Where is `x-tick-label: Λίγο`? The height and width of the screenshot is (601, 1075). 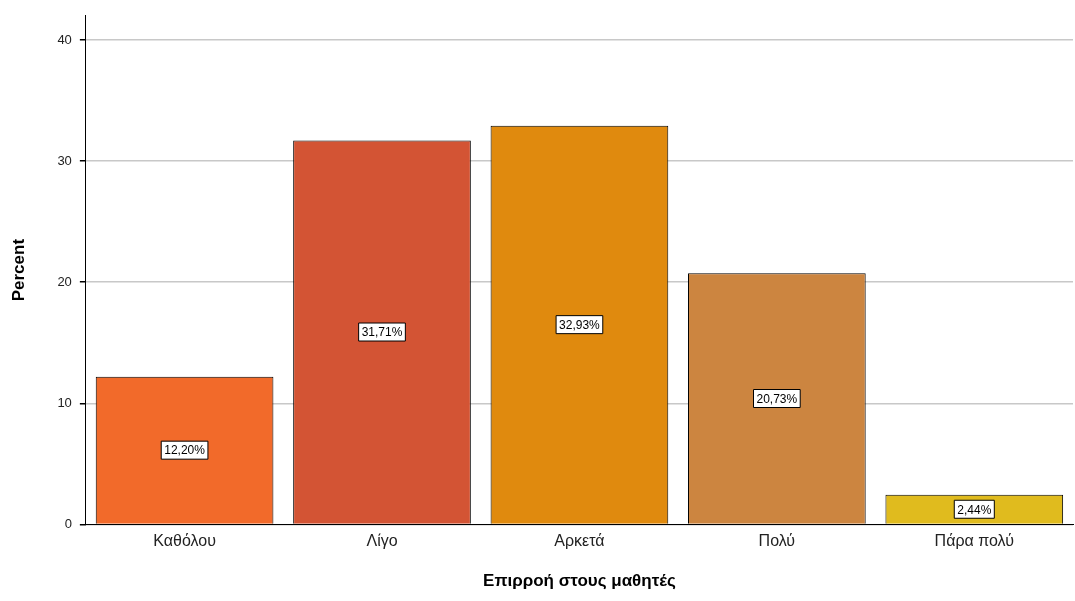 x-tick-label: Λίγο is located at coordinates (382, 541).